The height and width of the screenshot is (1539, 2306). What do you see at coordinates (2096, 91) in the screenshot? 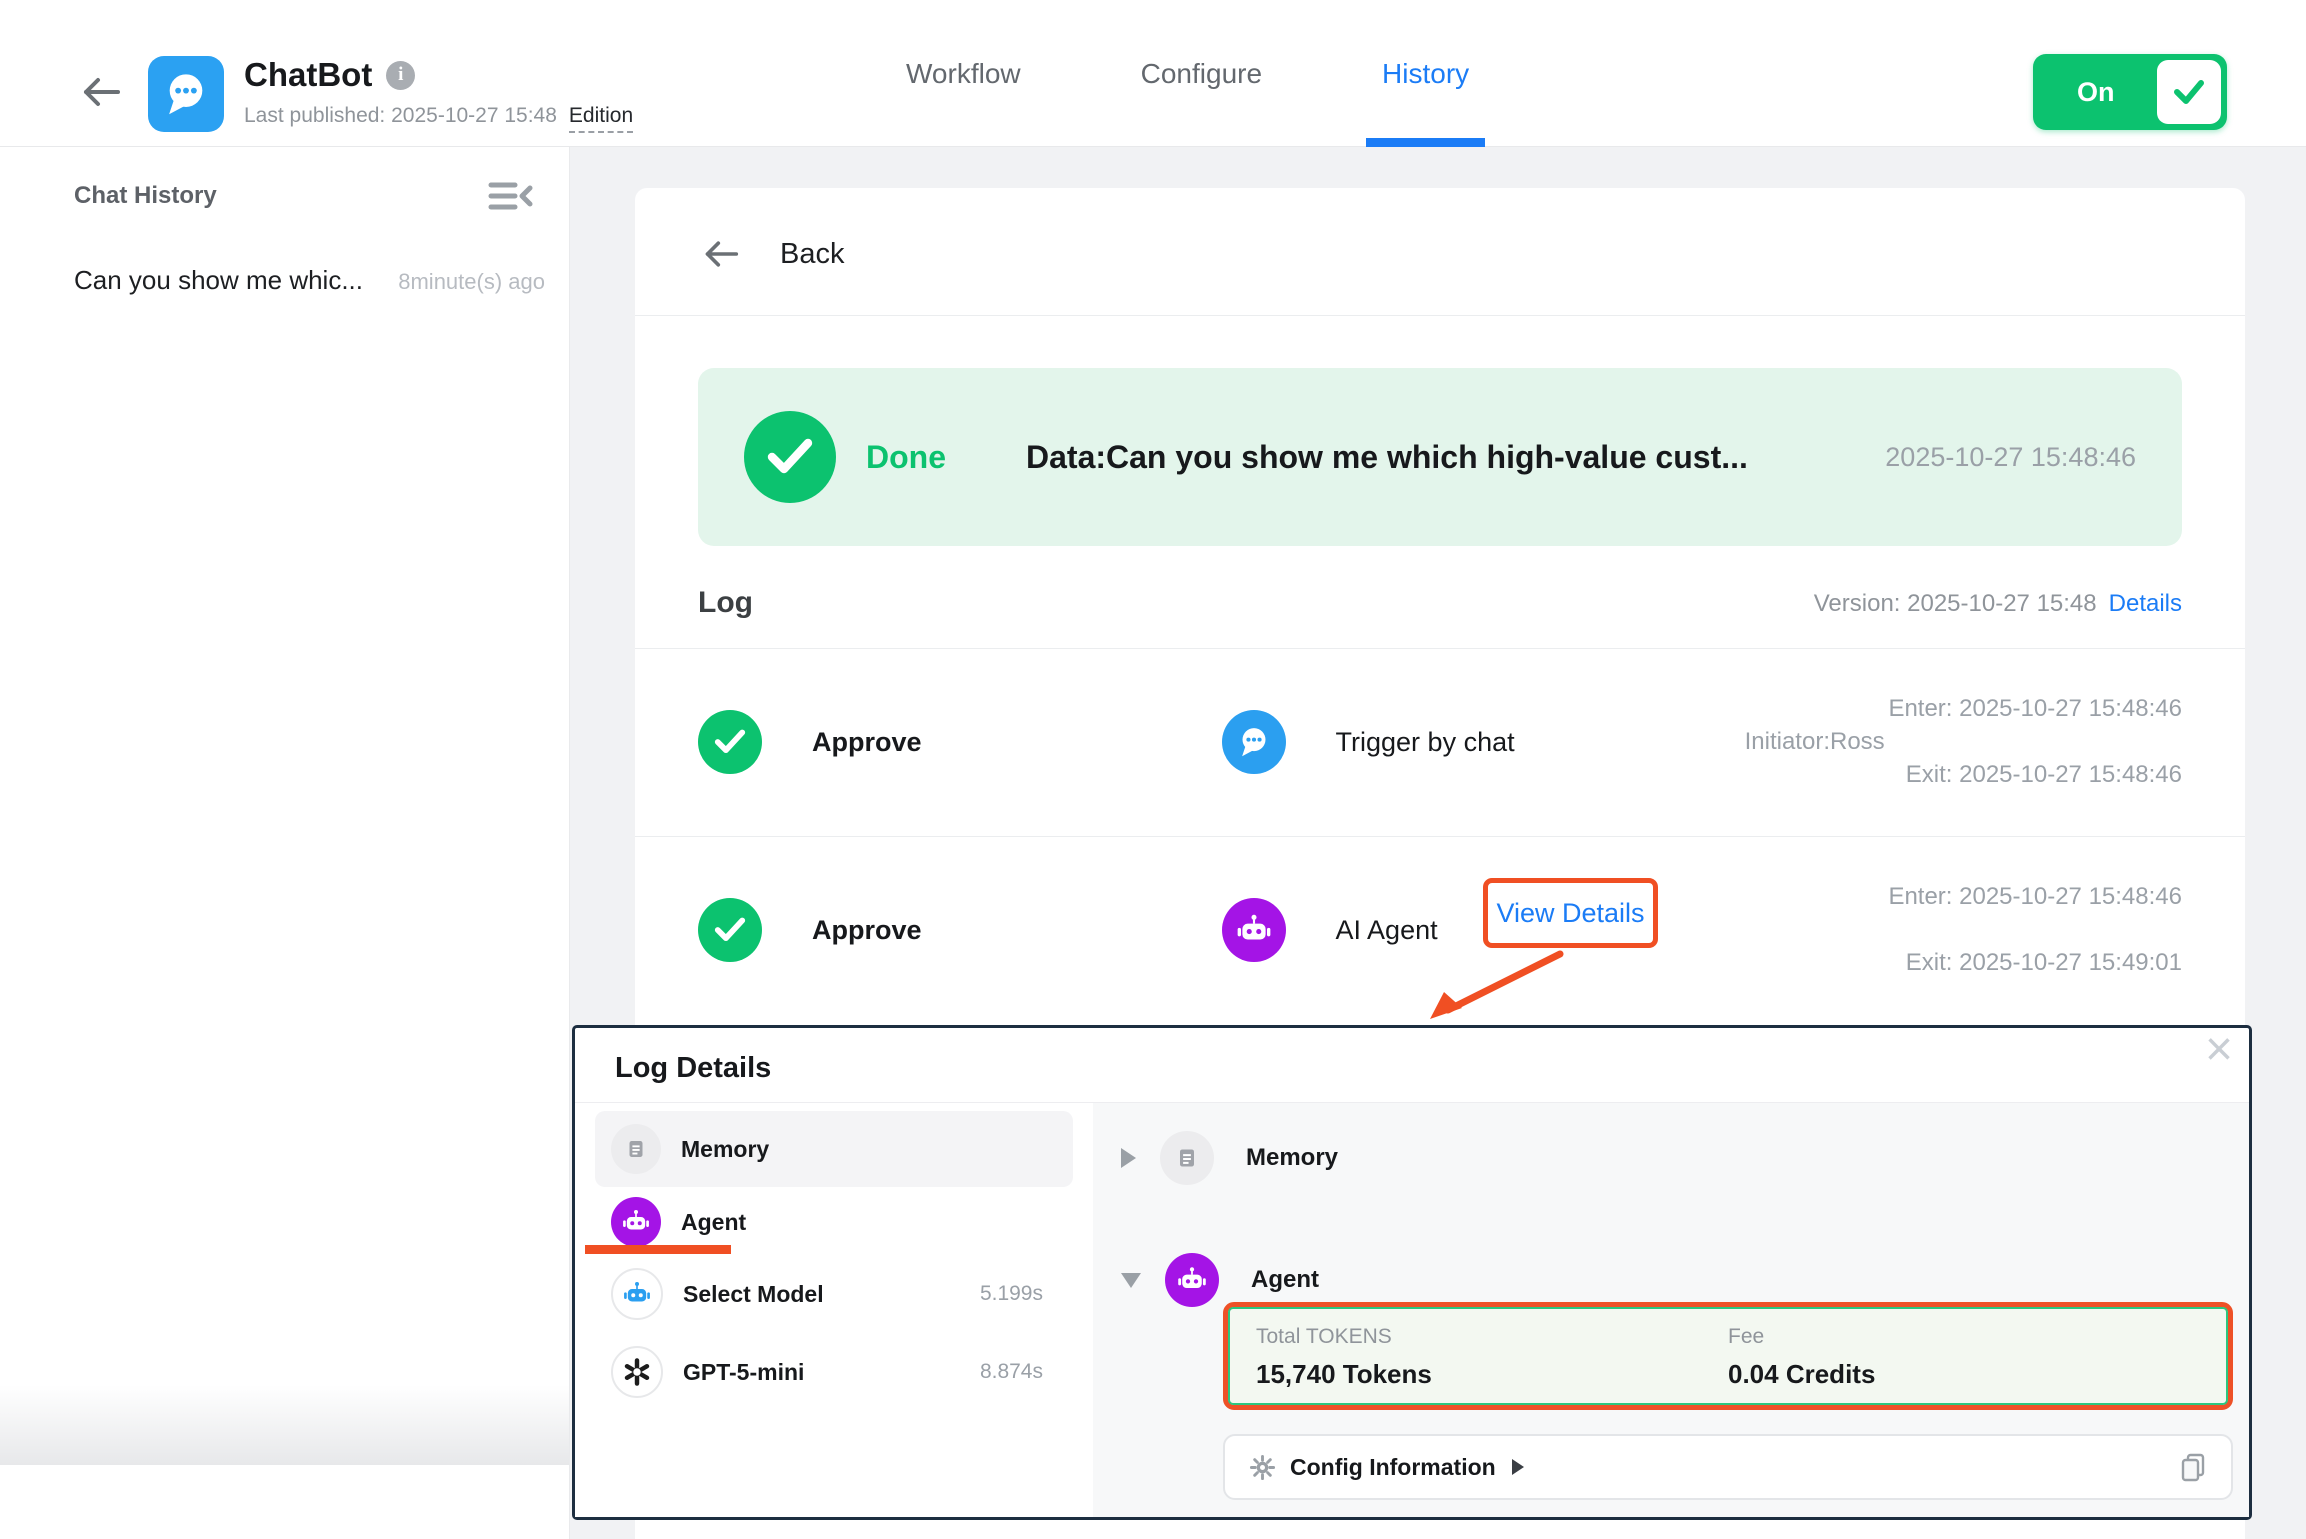
I see `toggle-on-label: On` at bounding box center [2096, 91].